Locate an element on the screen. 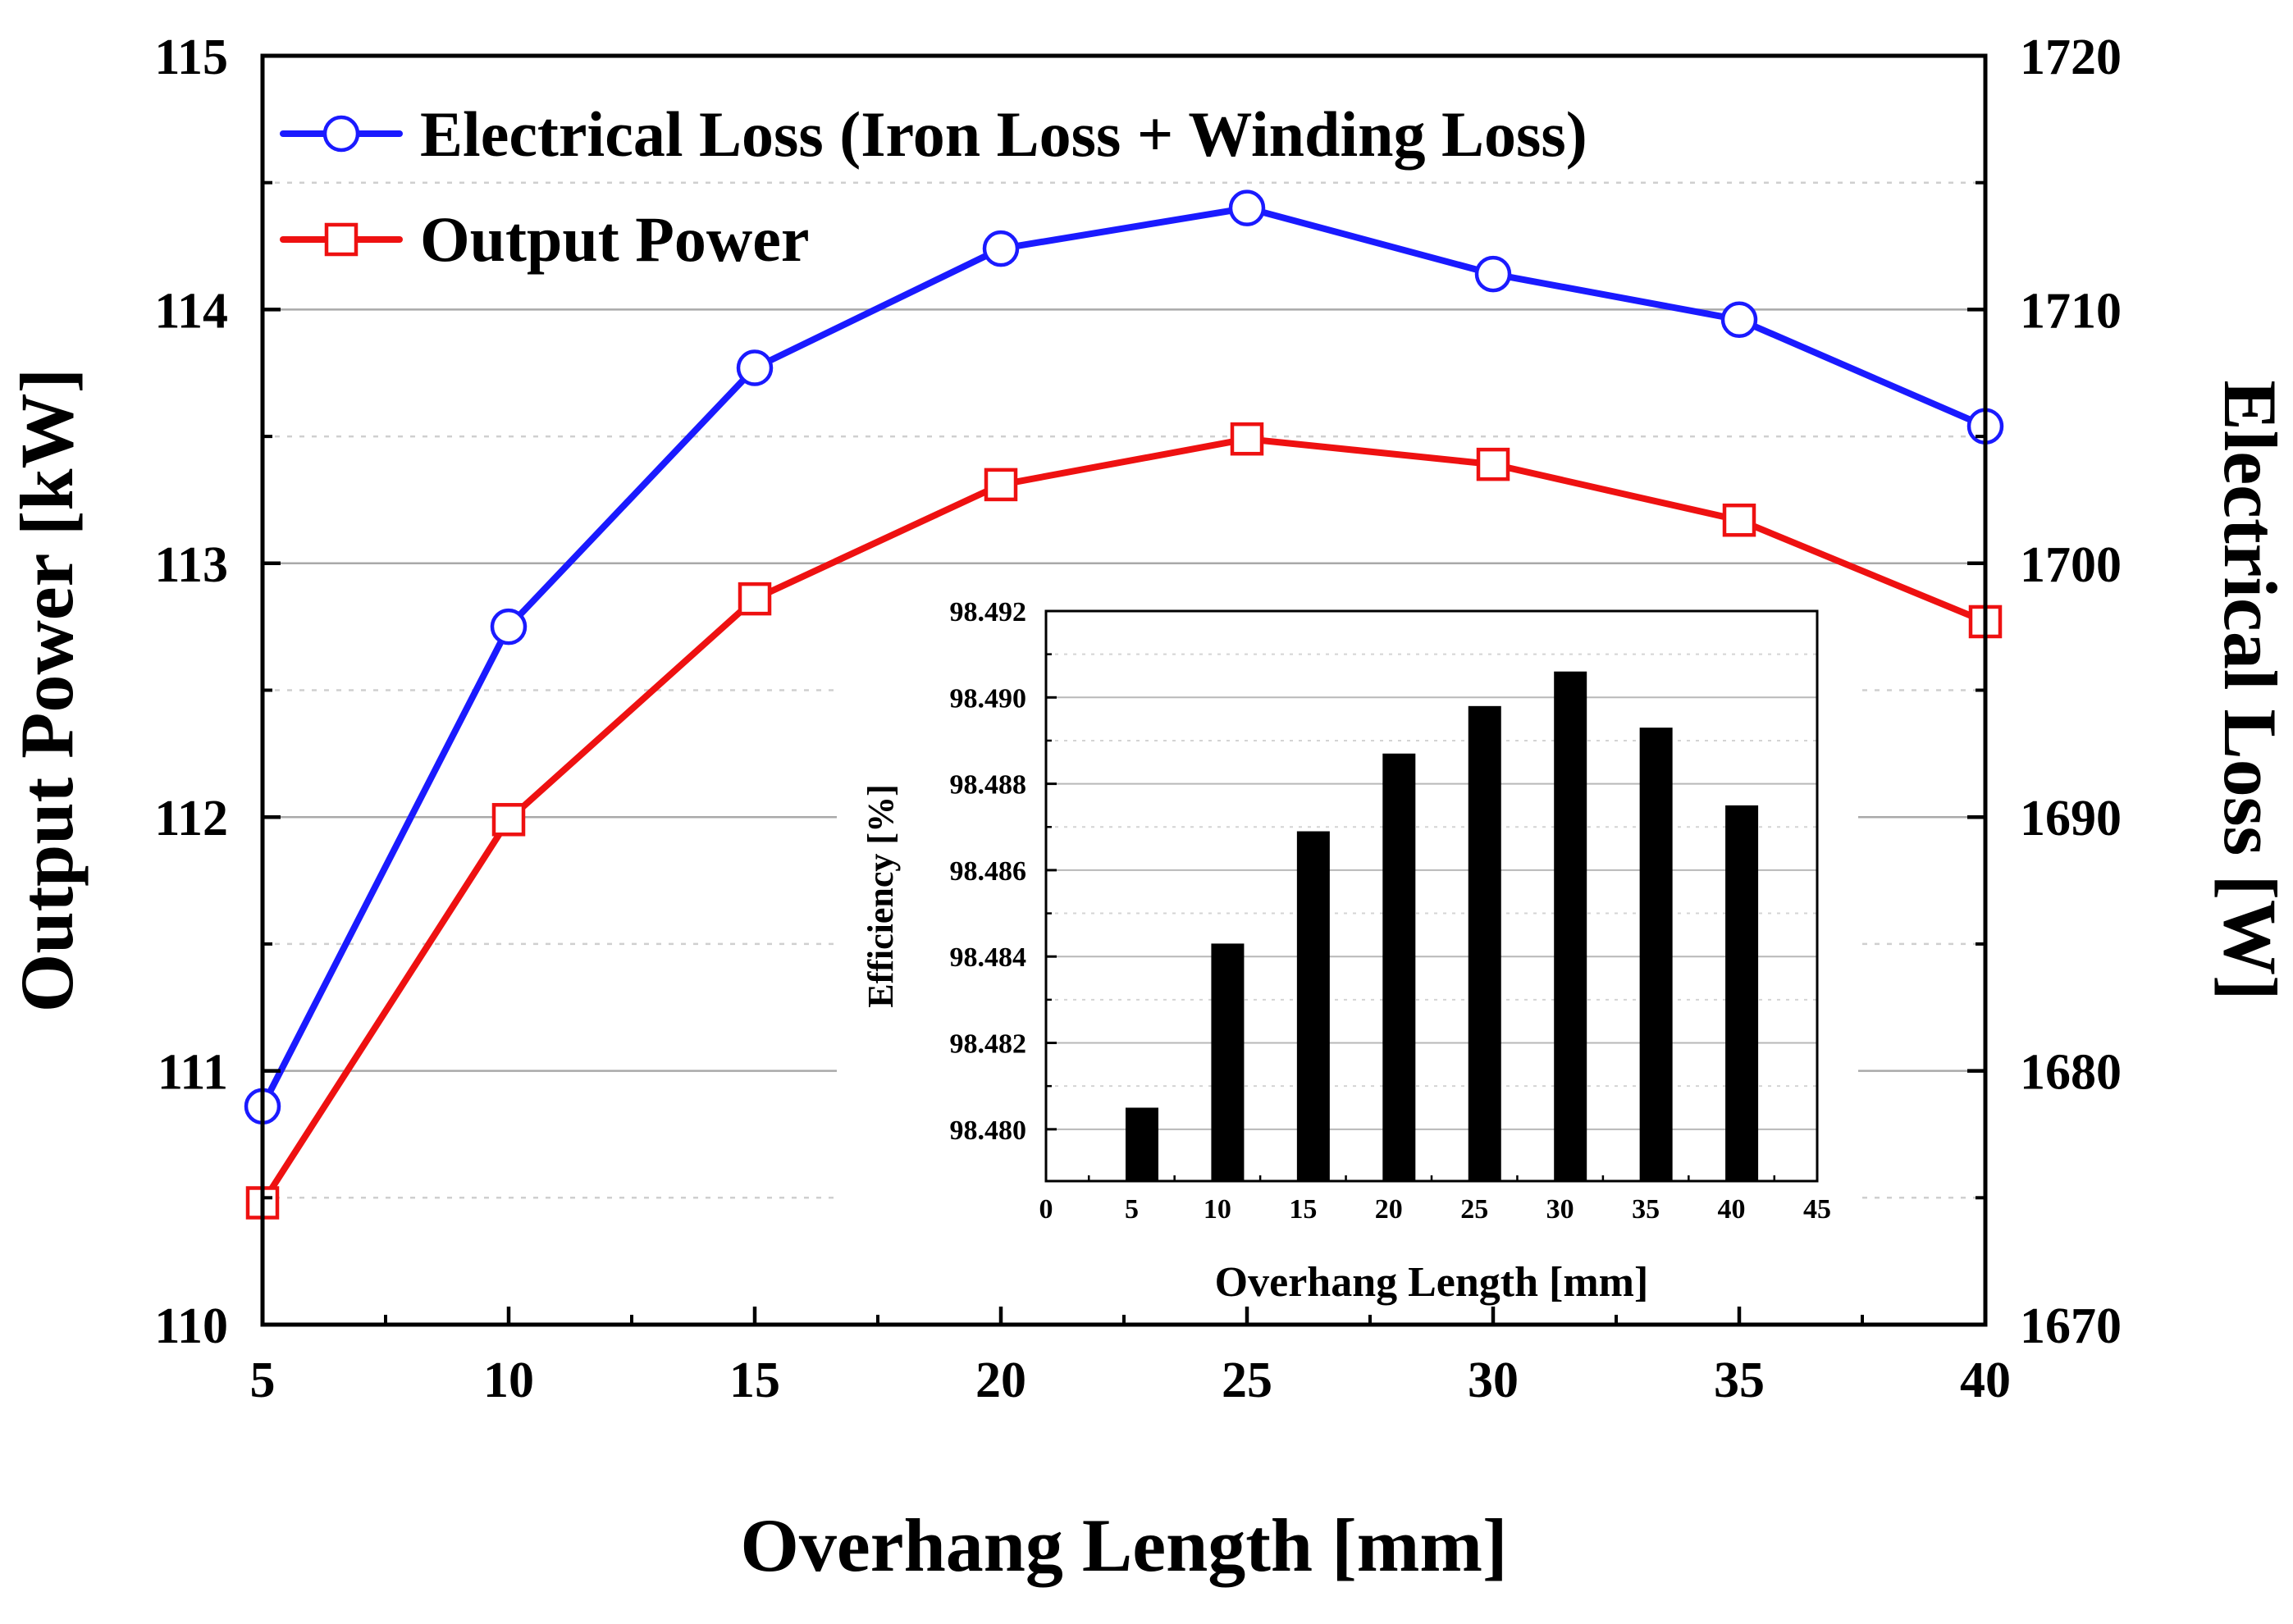 This screenshot has width=2293, height=1624. legend-square-marker-icon is located at coordinates (341, 239).